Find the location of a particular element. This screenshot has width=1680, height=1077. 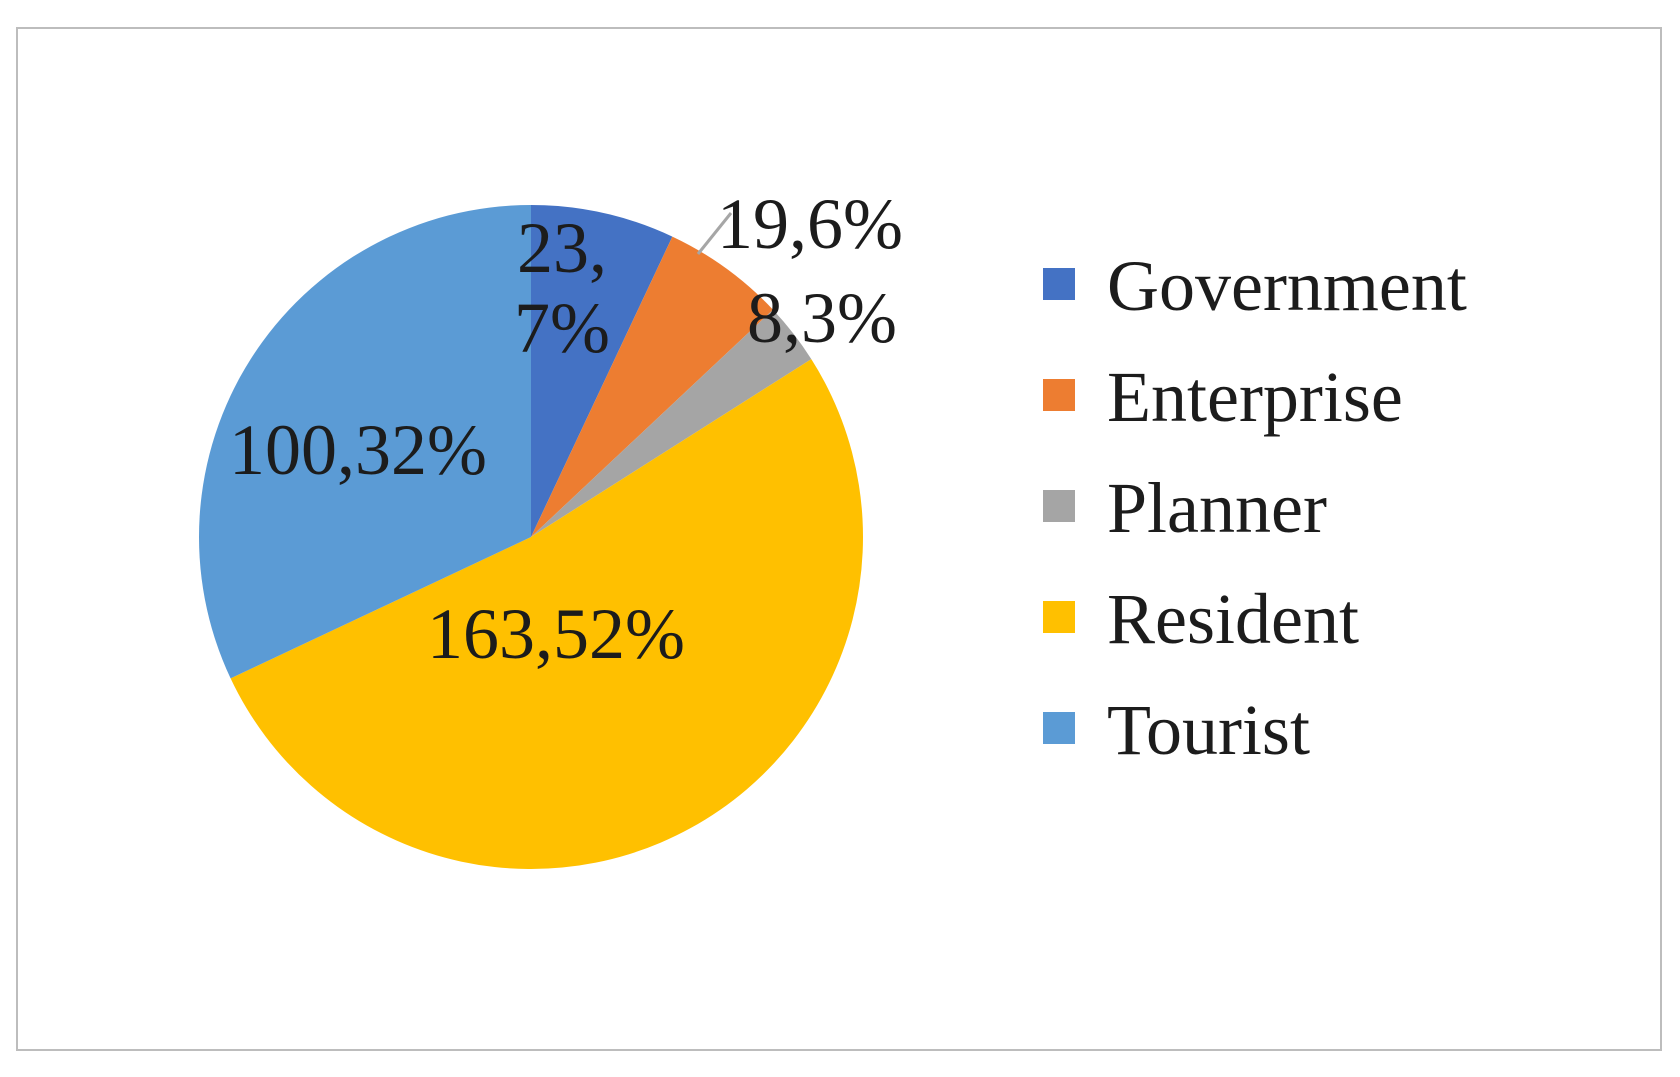

legend-swatch-tourist is located at coordinates (1059, 728).